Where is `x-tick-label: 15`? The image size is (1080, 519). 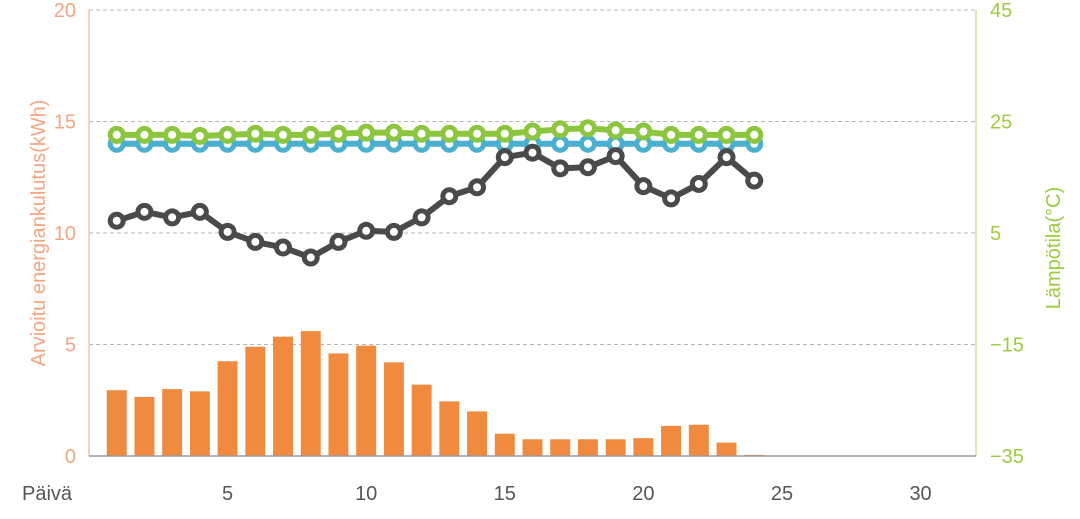
x-tick-label: 15 is located at coordinates (505, 494).